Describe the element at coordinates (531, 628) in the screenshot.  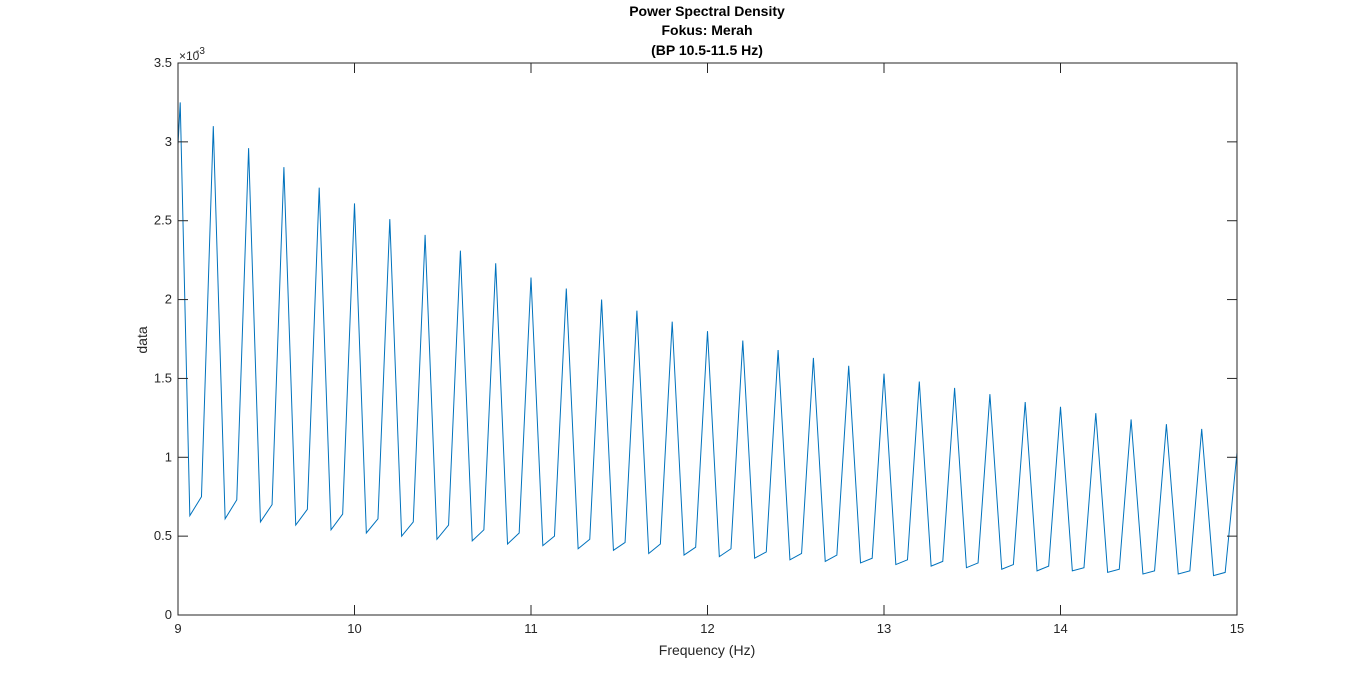
I see `x-tick-label: 11` at that location.